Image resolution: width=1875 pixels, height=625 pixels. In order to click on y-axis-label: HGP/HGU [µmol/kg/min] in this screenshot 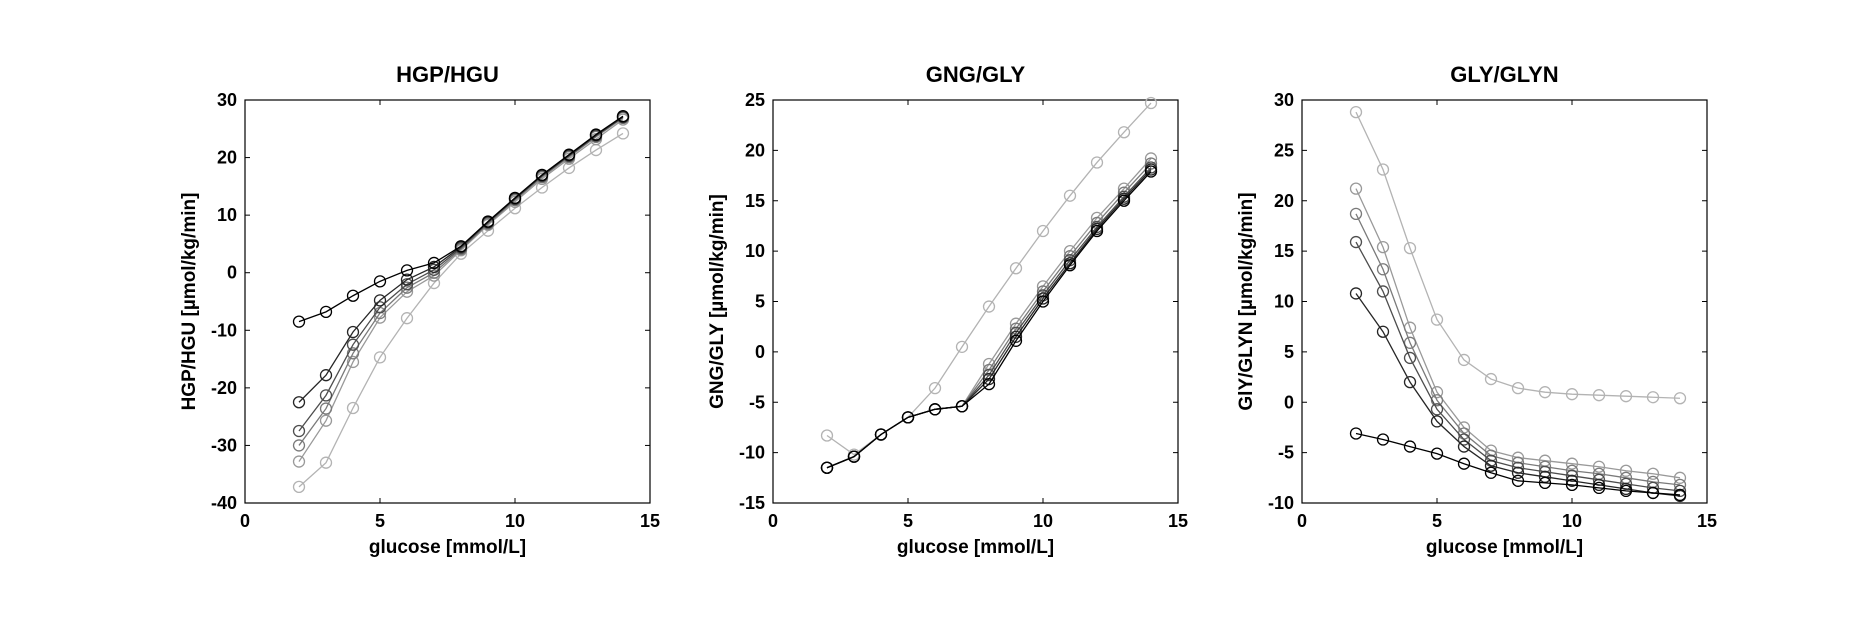, I will do `click(189, 302)`.